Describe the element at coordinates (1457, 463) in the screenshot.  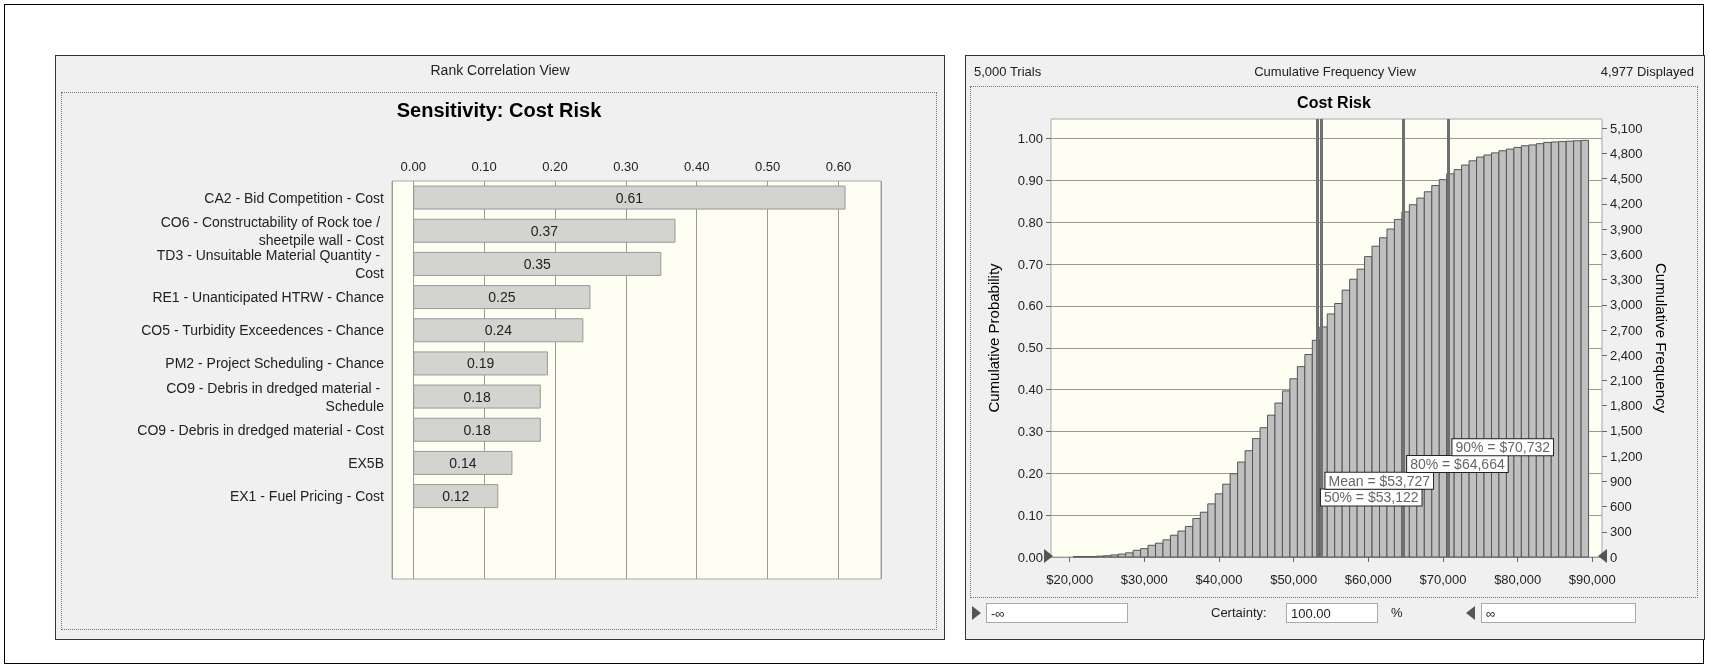
I see `ref-line-label: 80% = $64,664` at that location.